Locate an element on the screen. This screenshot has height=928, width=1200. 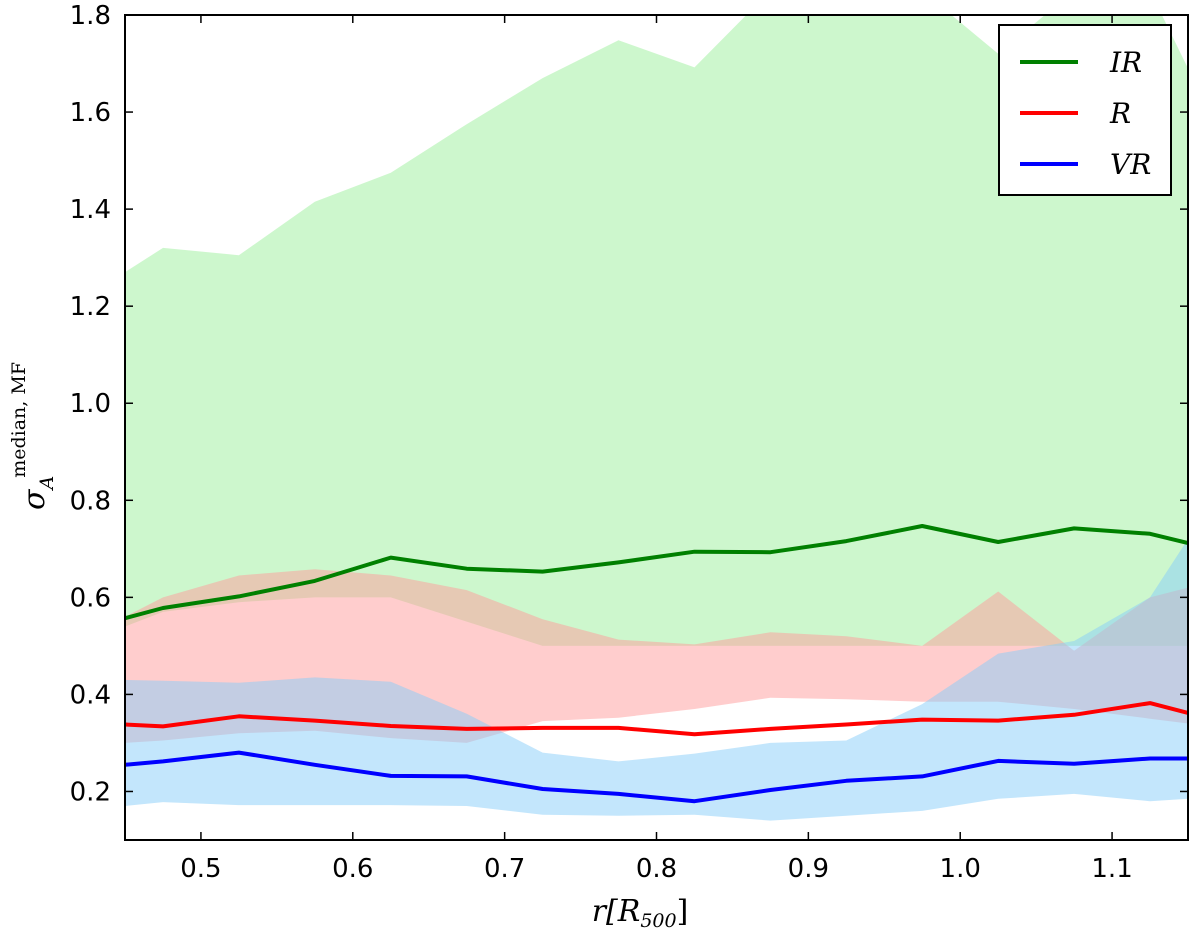
svg-text: σAmedian, MF is located at coordinates (33, 436).